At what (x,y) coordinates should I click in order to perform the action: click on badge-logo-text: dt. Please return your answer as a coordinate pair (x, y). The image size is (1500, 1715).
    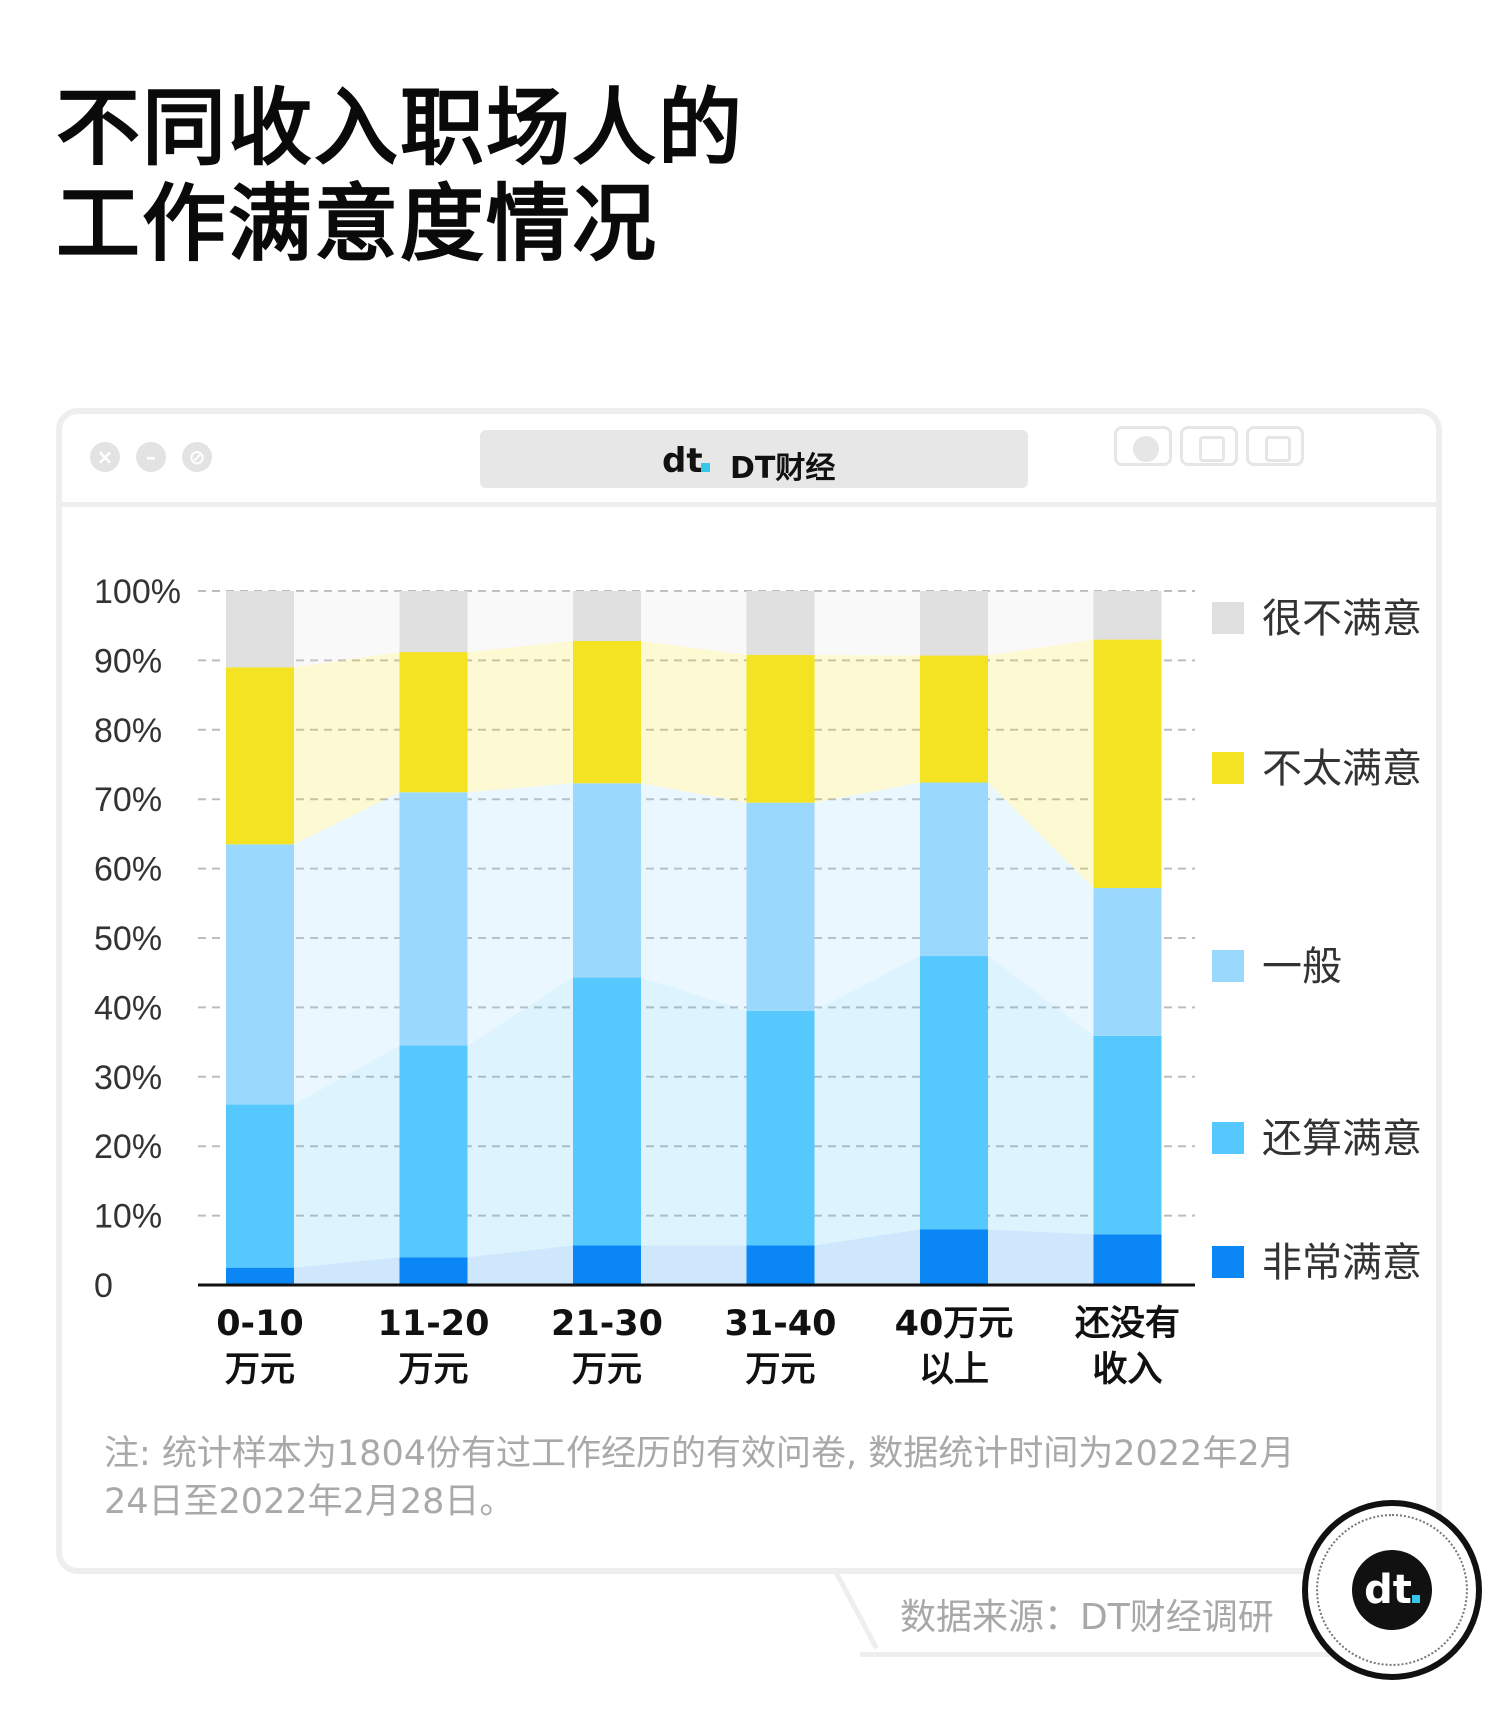
    Looking at the image, I should click on (1388, 1590).